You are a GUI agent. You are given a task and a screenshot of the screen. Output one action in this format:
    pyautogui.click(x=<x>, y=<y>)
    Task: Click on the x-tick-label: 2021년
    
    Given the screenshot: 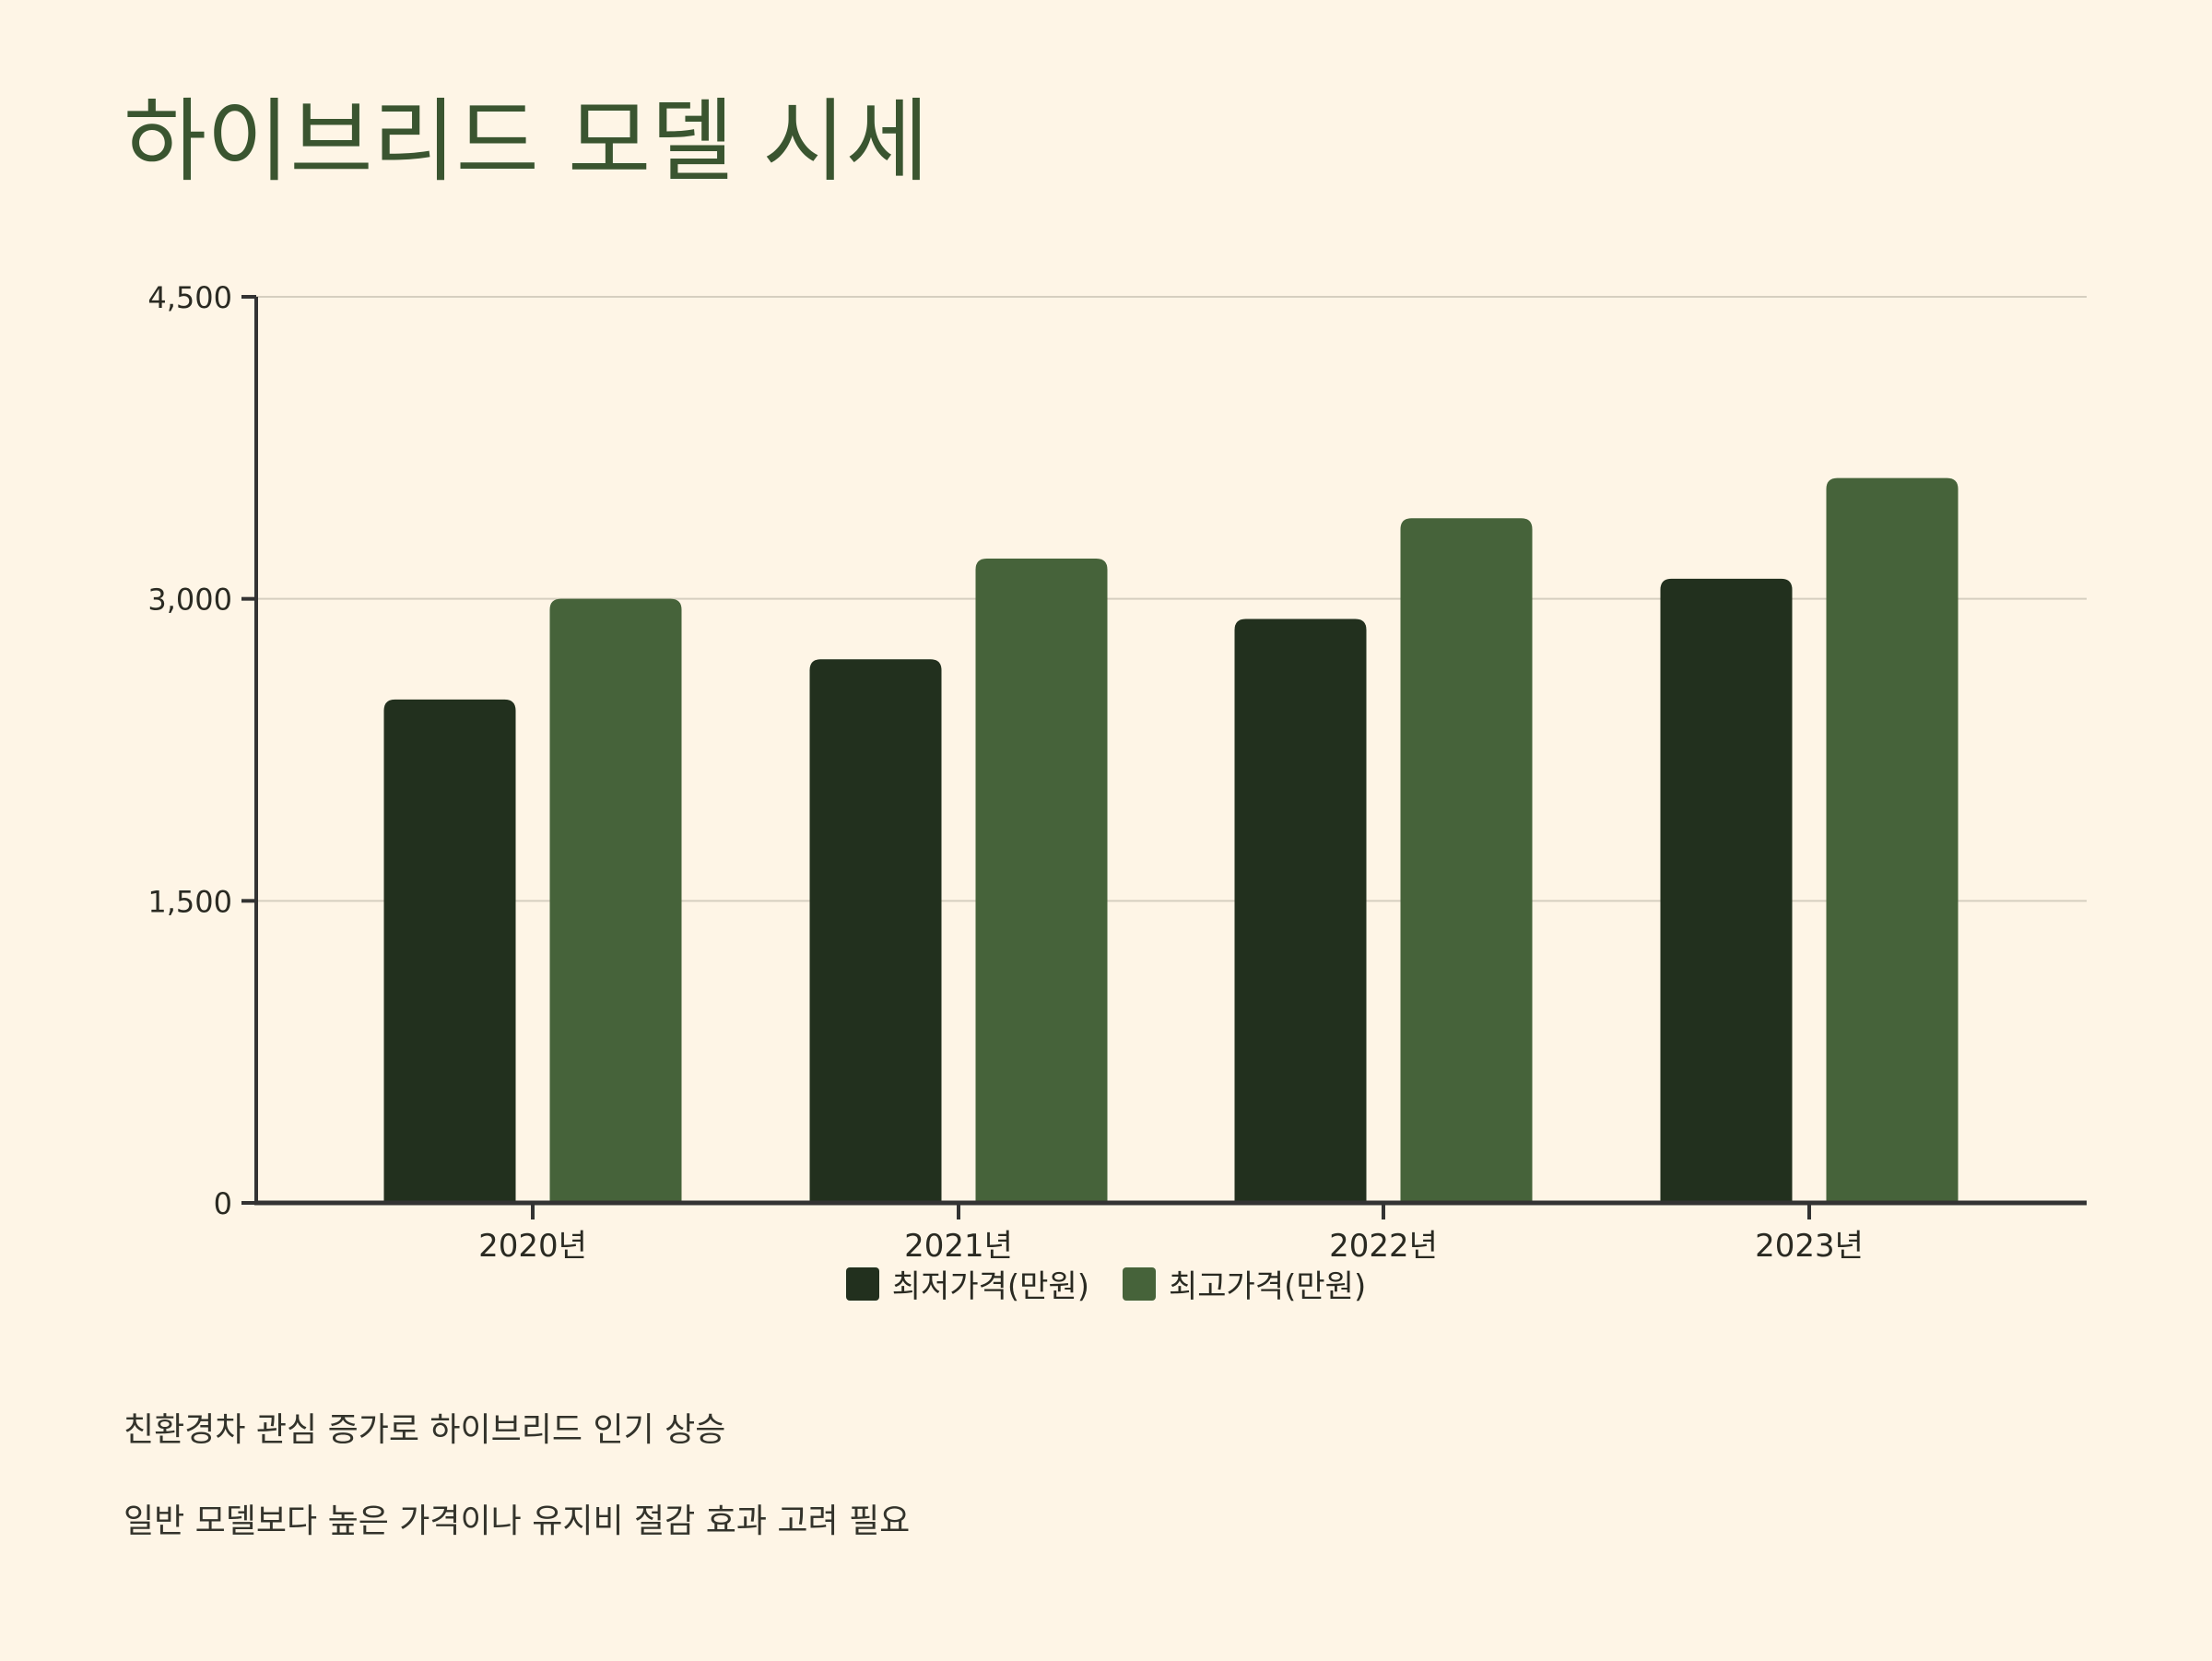 What is the action you would take?
    pyautogui.click(x=958, y=1246)
    